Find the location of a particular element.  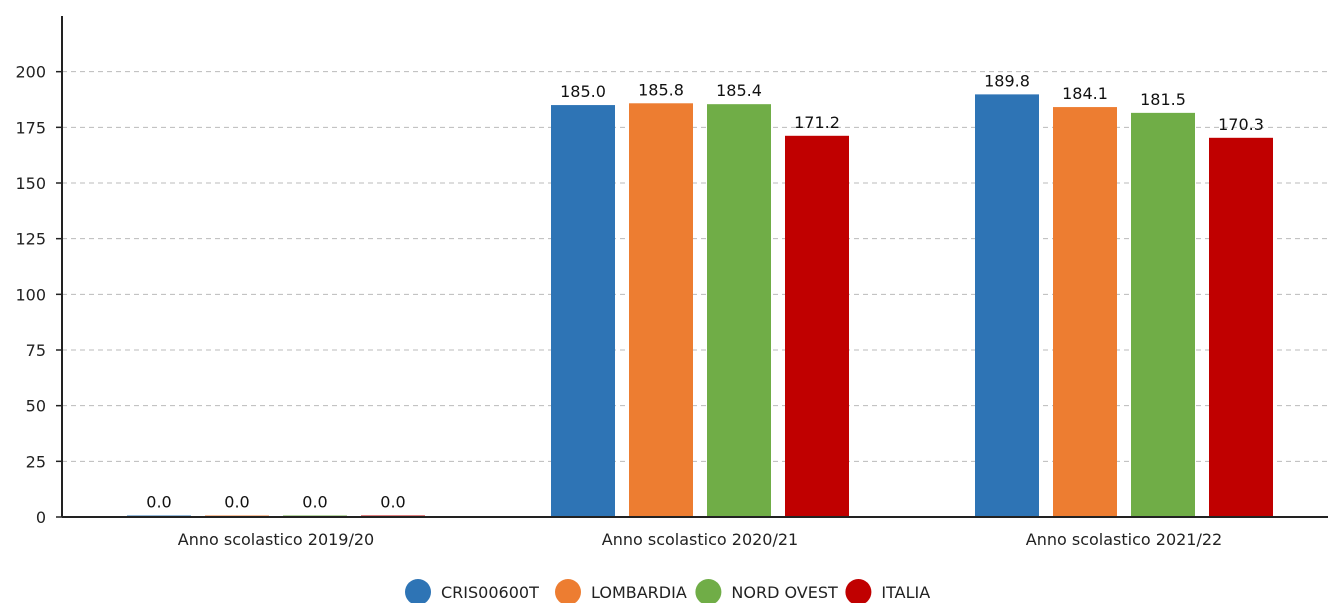

data-label: 184.1 is located at coordinates (1085, 93).